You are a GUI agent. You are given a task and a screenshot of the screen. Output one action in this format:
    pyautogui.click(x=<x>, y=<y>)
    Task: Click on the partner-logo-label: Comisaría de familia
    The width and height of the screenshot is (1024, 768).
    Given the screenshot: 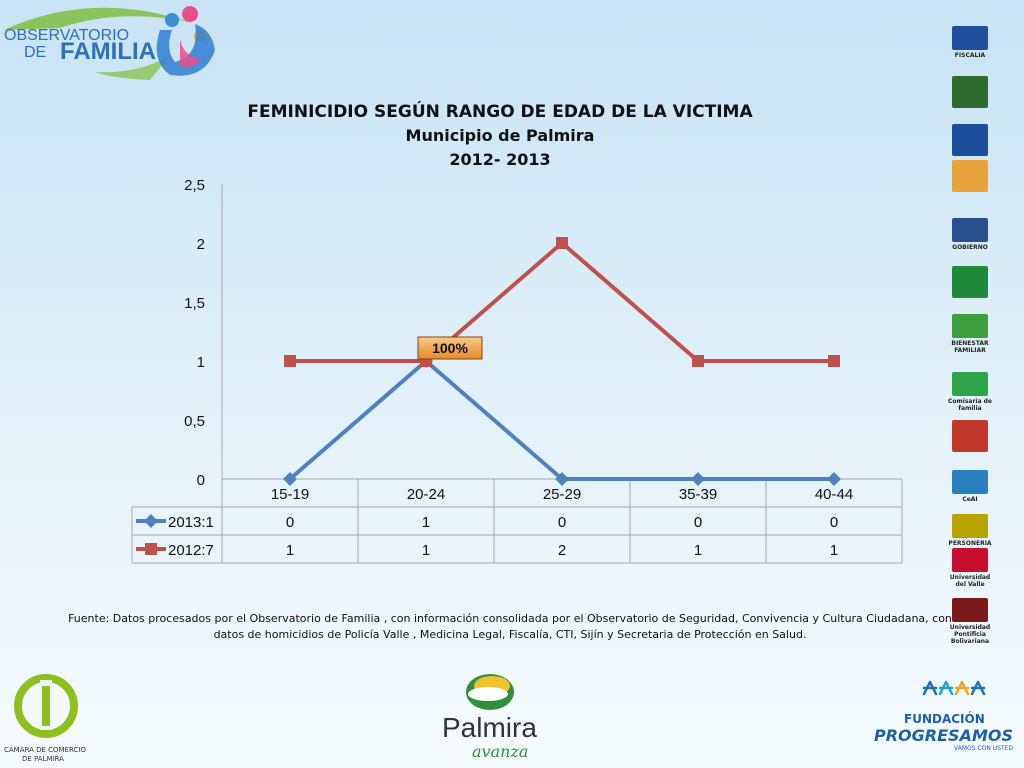 What is the action you would take?
    pyautogui.click(x=970, y=405)
    